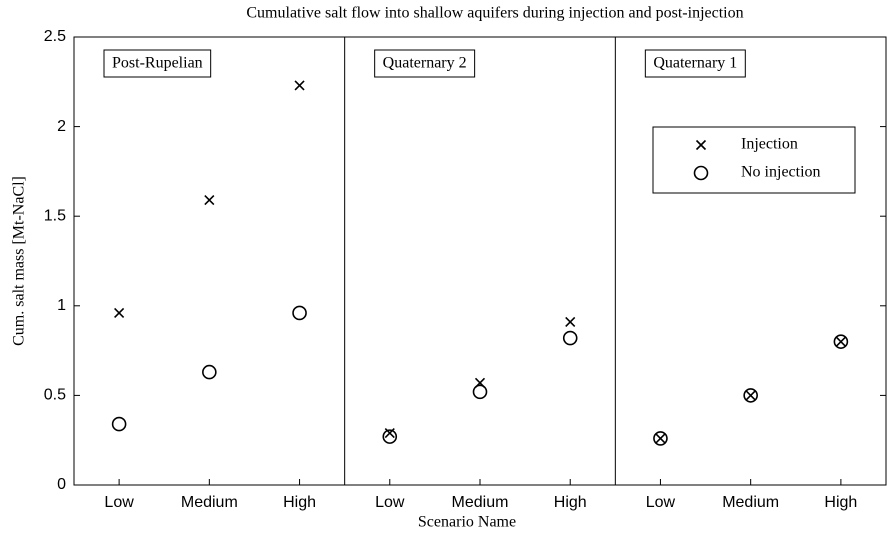 This screenshot has width=889, height=539. What do you see at coordinates (55, 215) in the screenshot?
I see `y-tick-label: 1.5` at bounding box center [55, 215].